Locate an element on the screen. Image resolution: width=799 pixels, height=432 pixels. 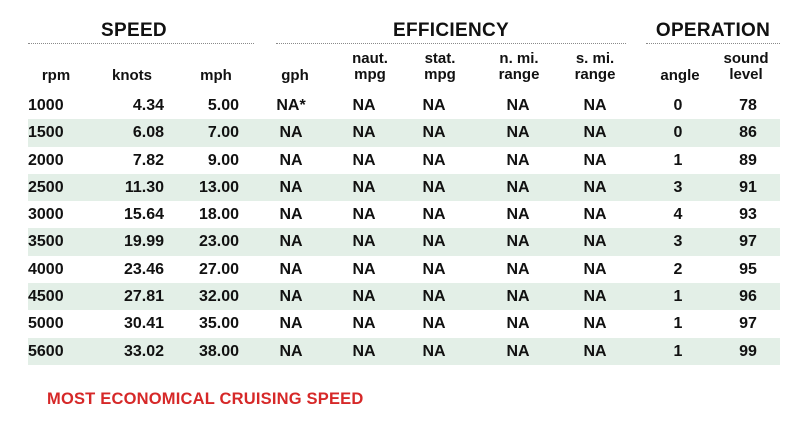
cell-angle: 0 is located at coordinates (678, 133).